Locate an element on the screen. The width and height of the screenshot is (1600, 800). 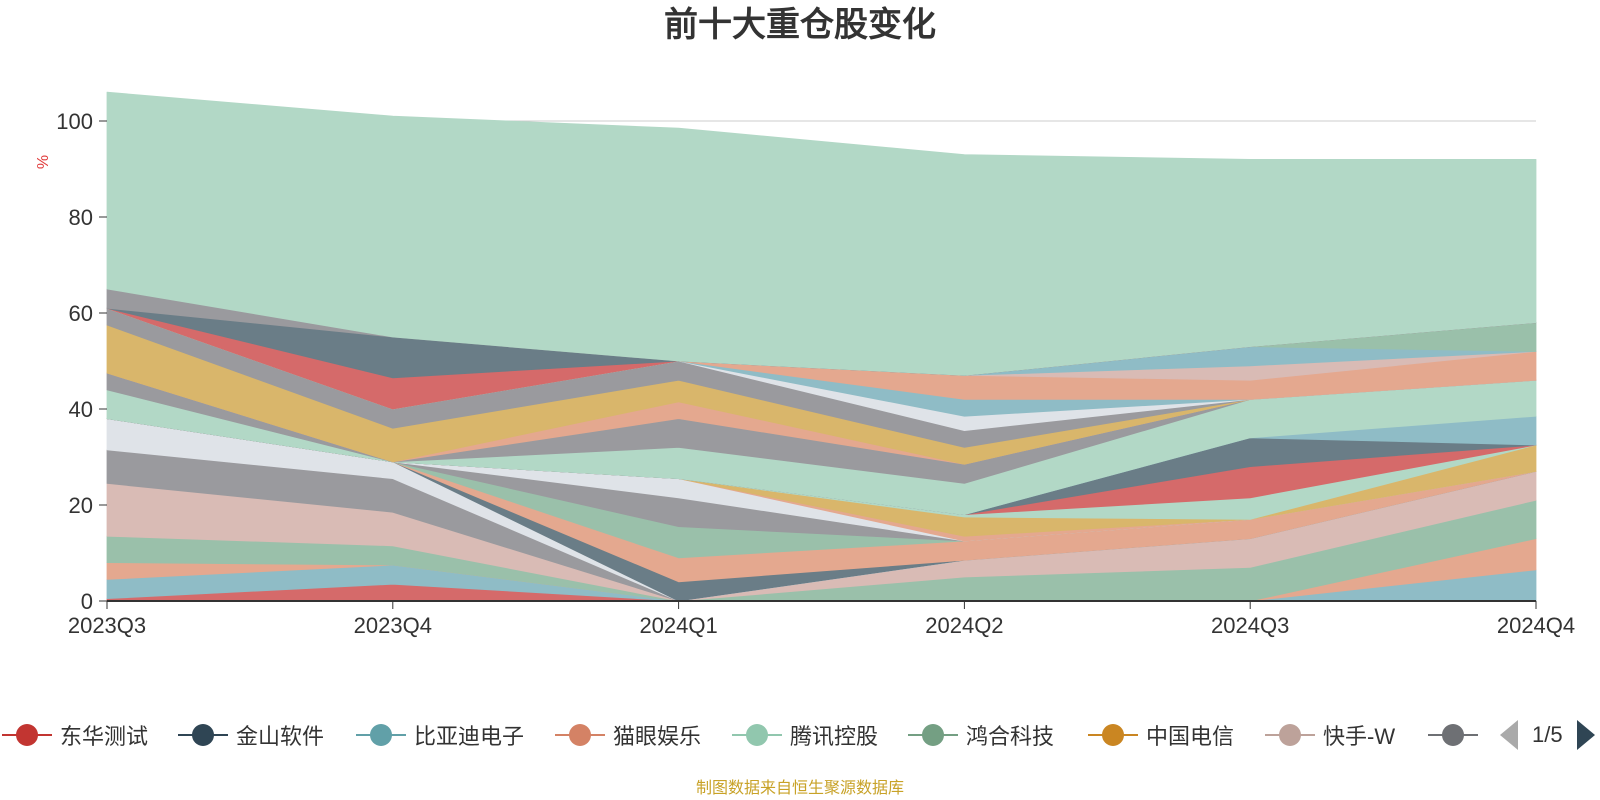
y-tick-label: 0 is located at coordinates (87, 601).